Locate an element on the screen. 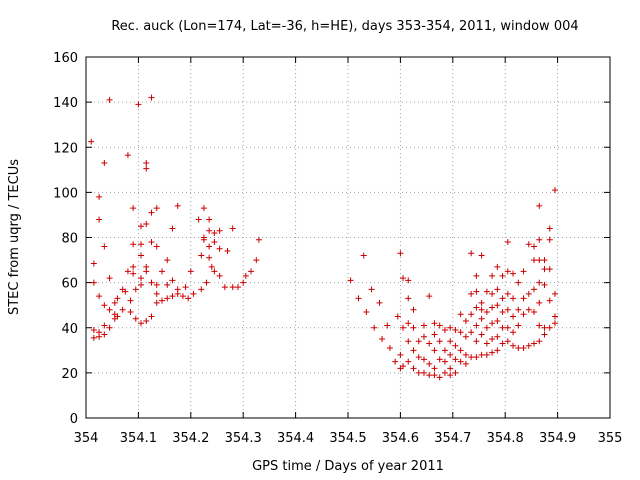  x-axis-label: GPS time / Days of year 2011 is located at coordinates (348, 466).